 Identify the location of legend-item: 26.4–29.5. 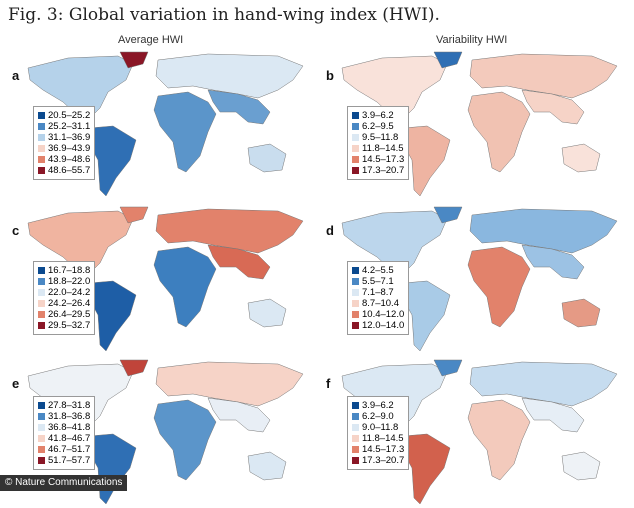
(64, 314).